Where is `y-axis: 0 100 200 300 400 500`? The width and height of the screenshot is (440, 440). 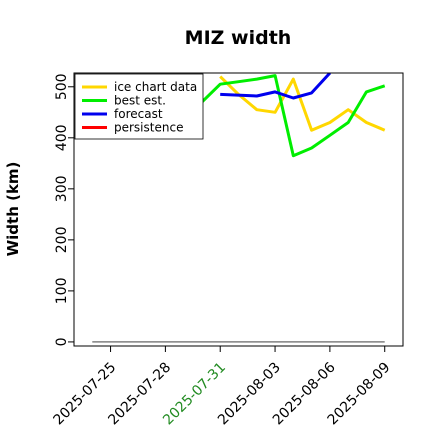
y-axis: 0 100 200 300 400 500 is located at coordinates (64, 209).